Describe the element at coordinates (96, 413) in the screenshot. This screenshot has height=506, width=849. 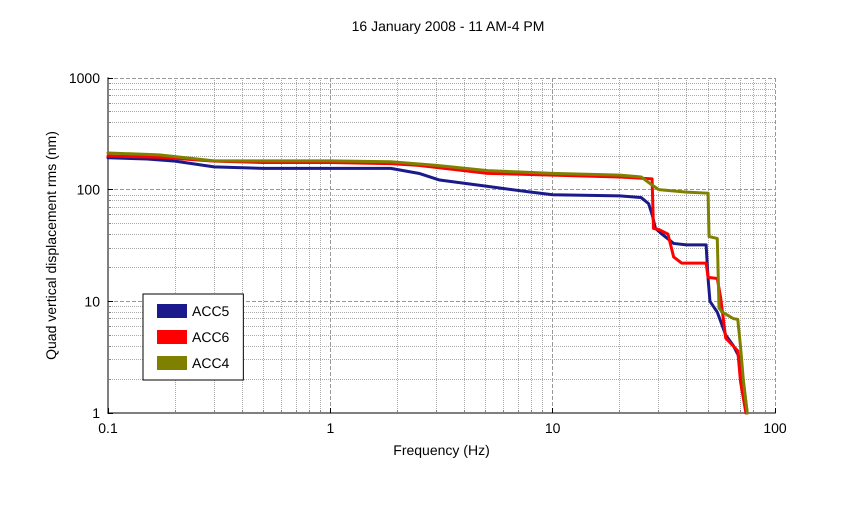
I see `y-tick-label: 1` at that location.